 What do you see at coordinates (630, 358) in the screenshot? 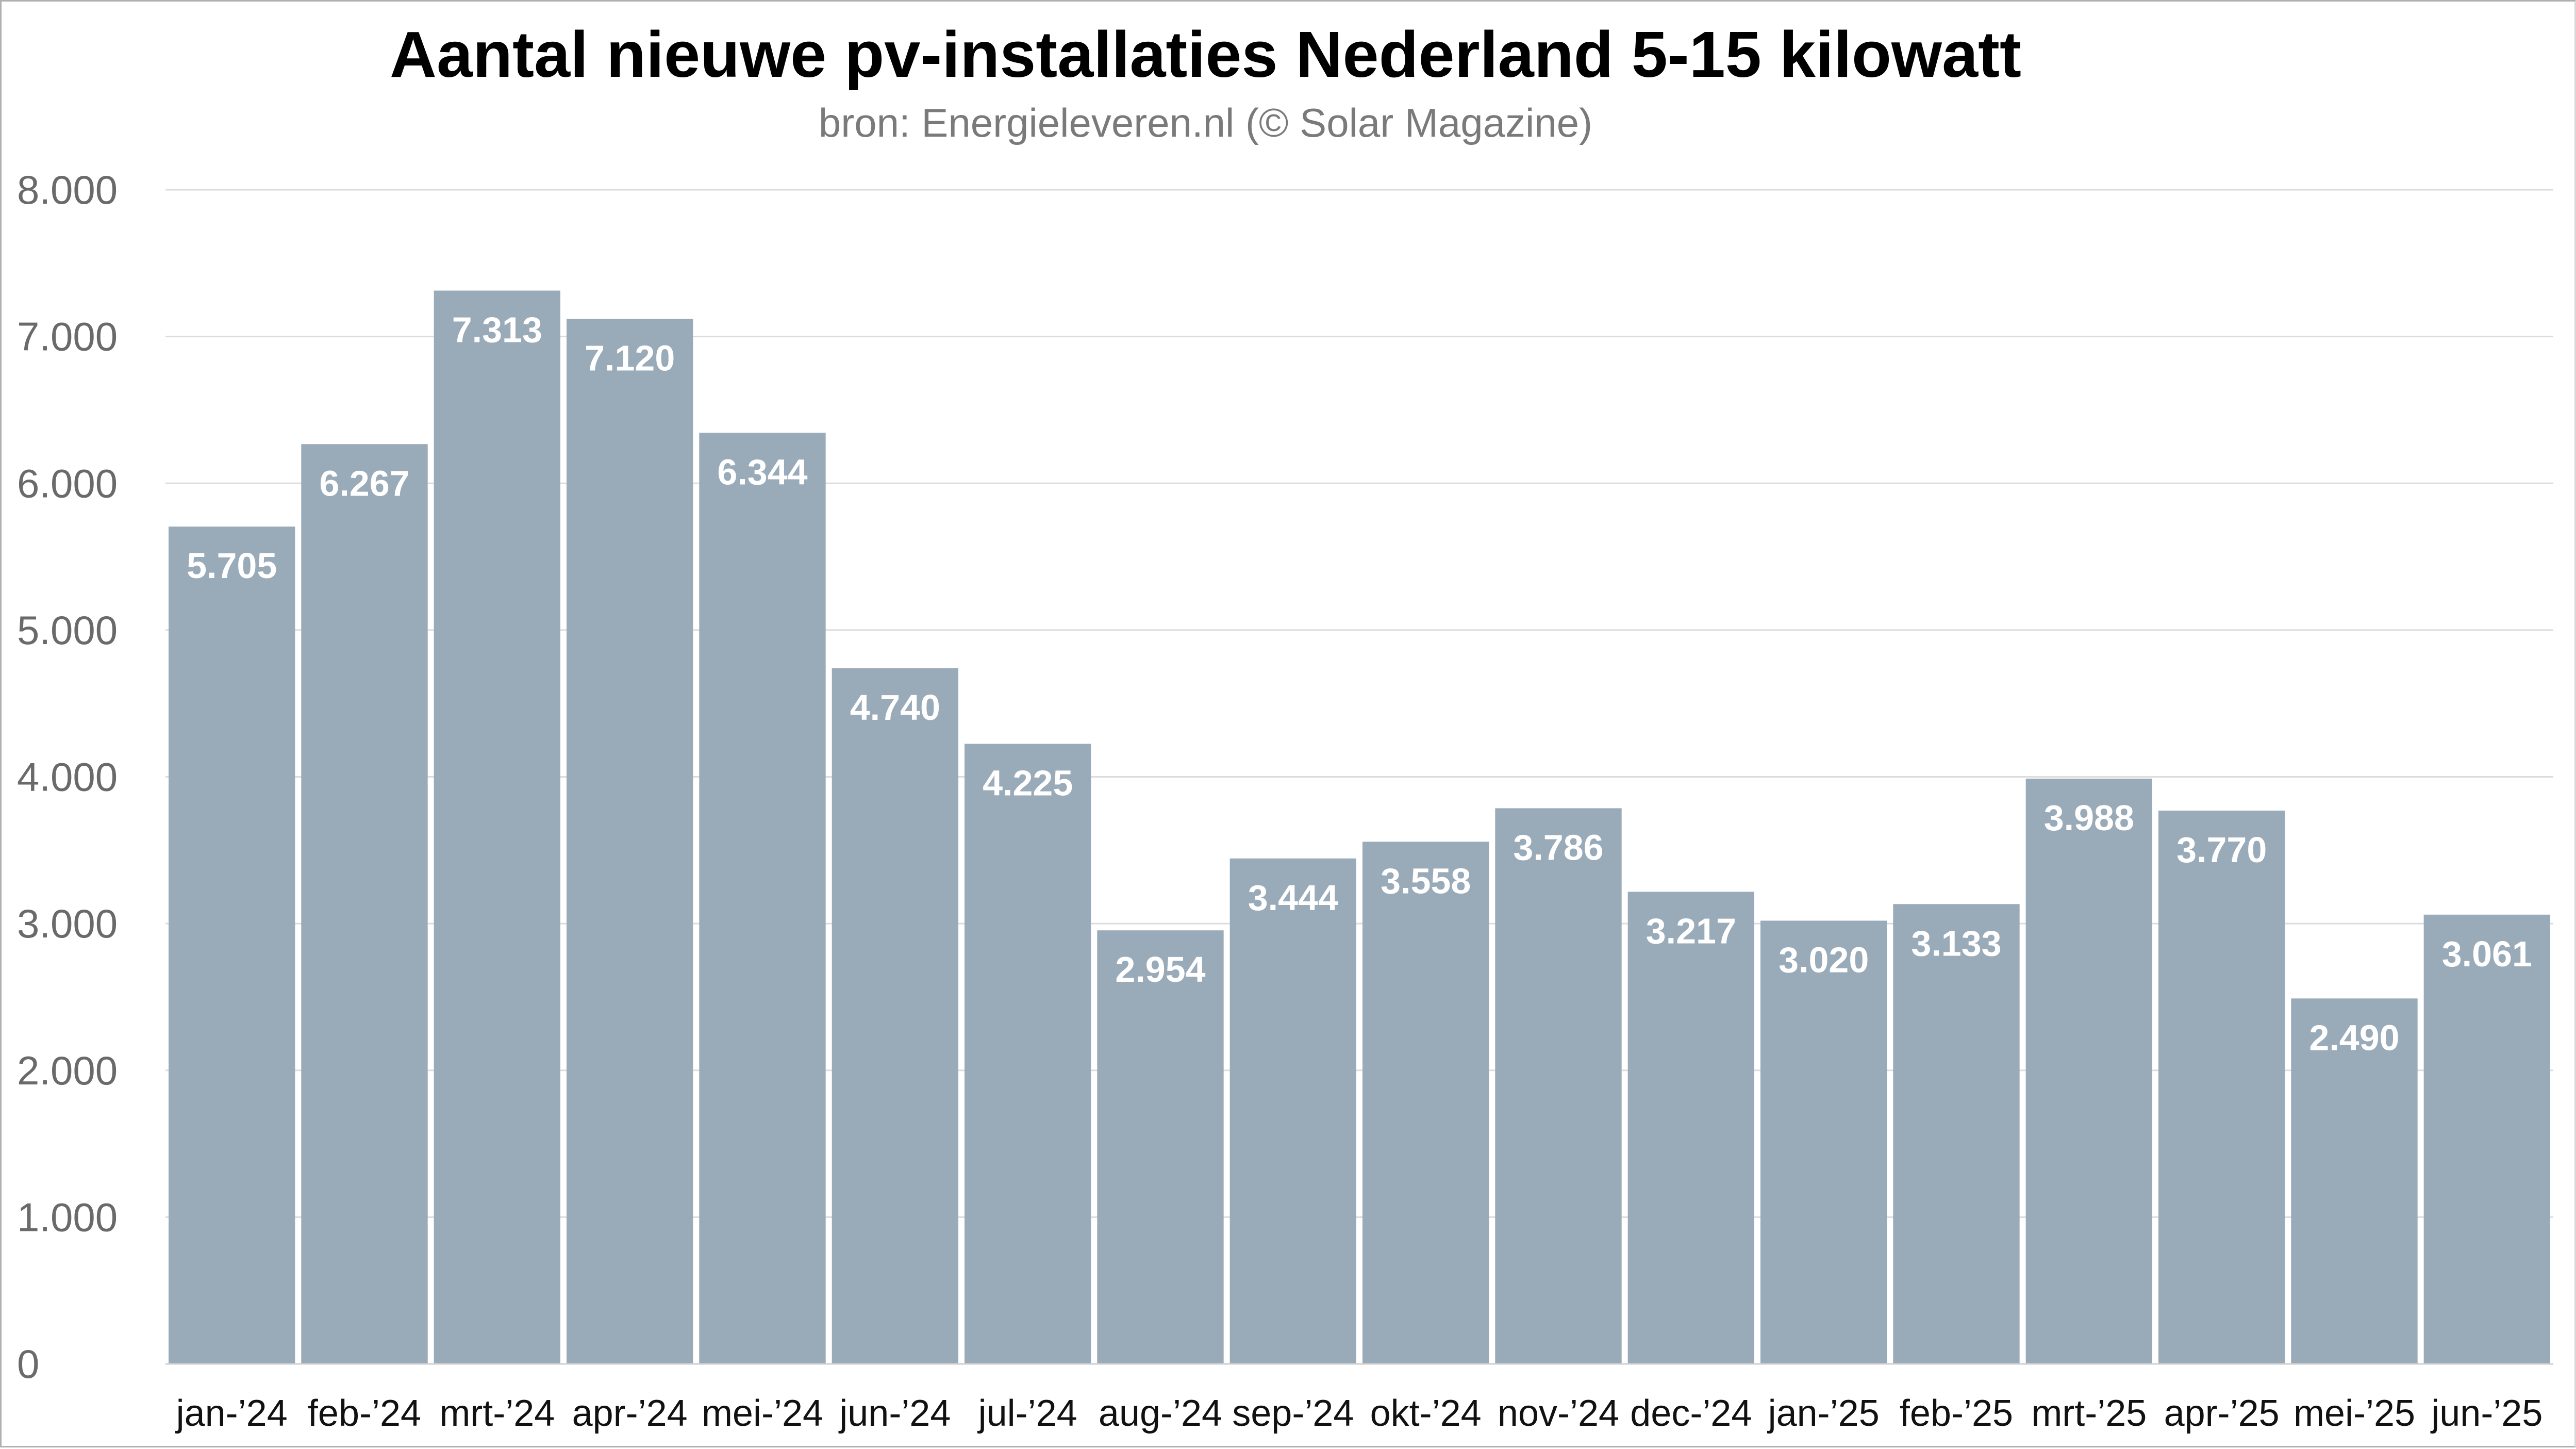
I see `data-label: 7.120` at bounding box center [630, 358].